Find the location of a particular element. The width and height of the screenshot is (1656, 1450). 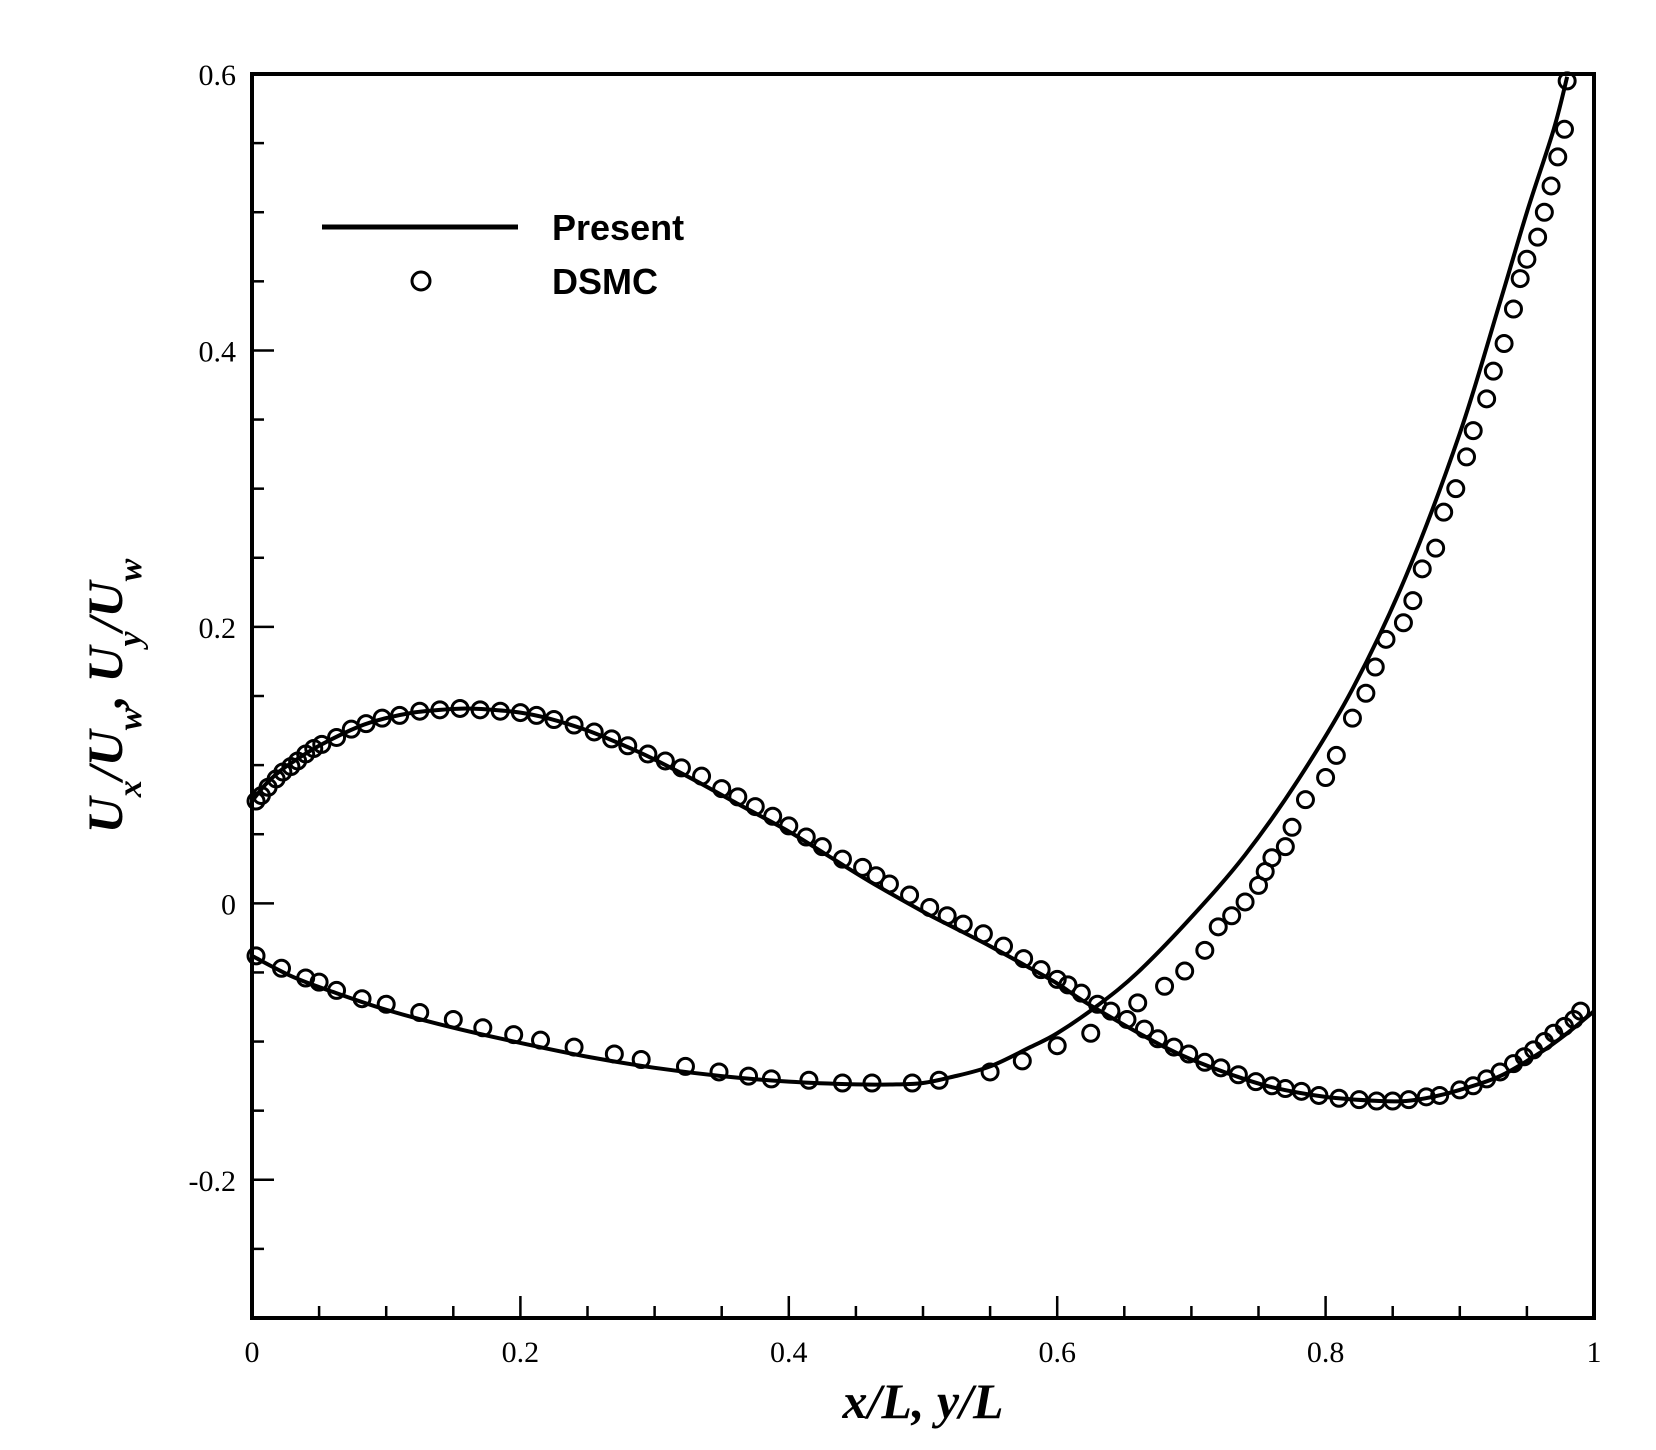

y-tick-label: 0.6 is located at coordinates (218, 75).